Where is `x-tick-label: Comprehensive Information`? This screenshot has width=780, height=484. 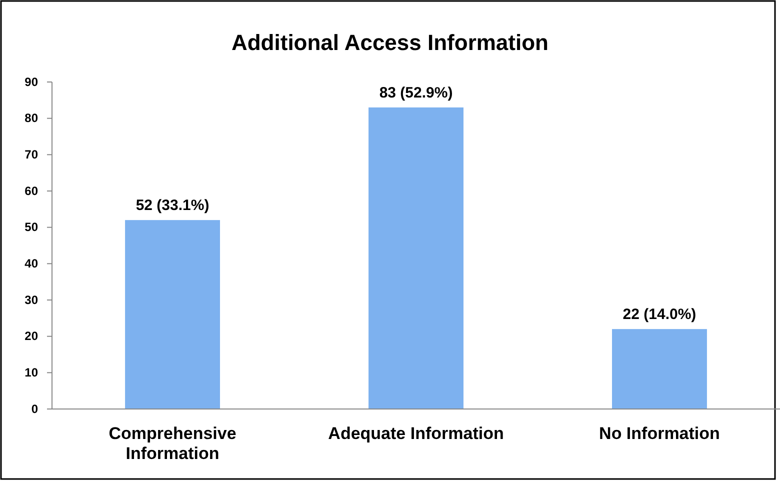 x-tick-label: Comprehensive Information is located at coordinates (172, 443).